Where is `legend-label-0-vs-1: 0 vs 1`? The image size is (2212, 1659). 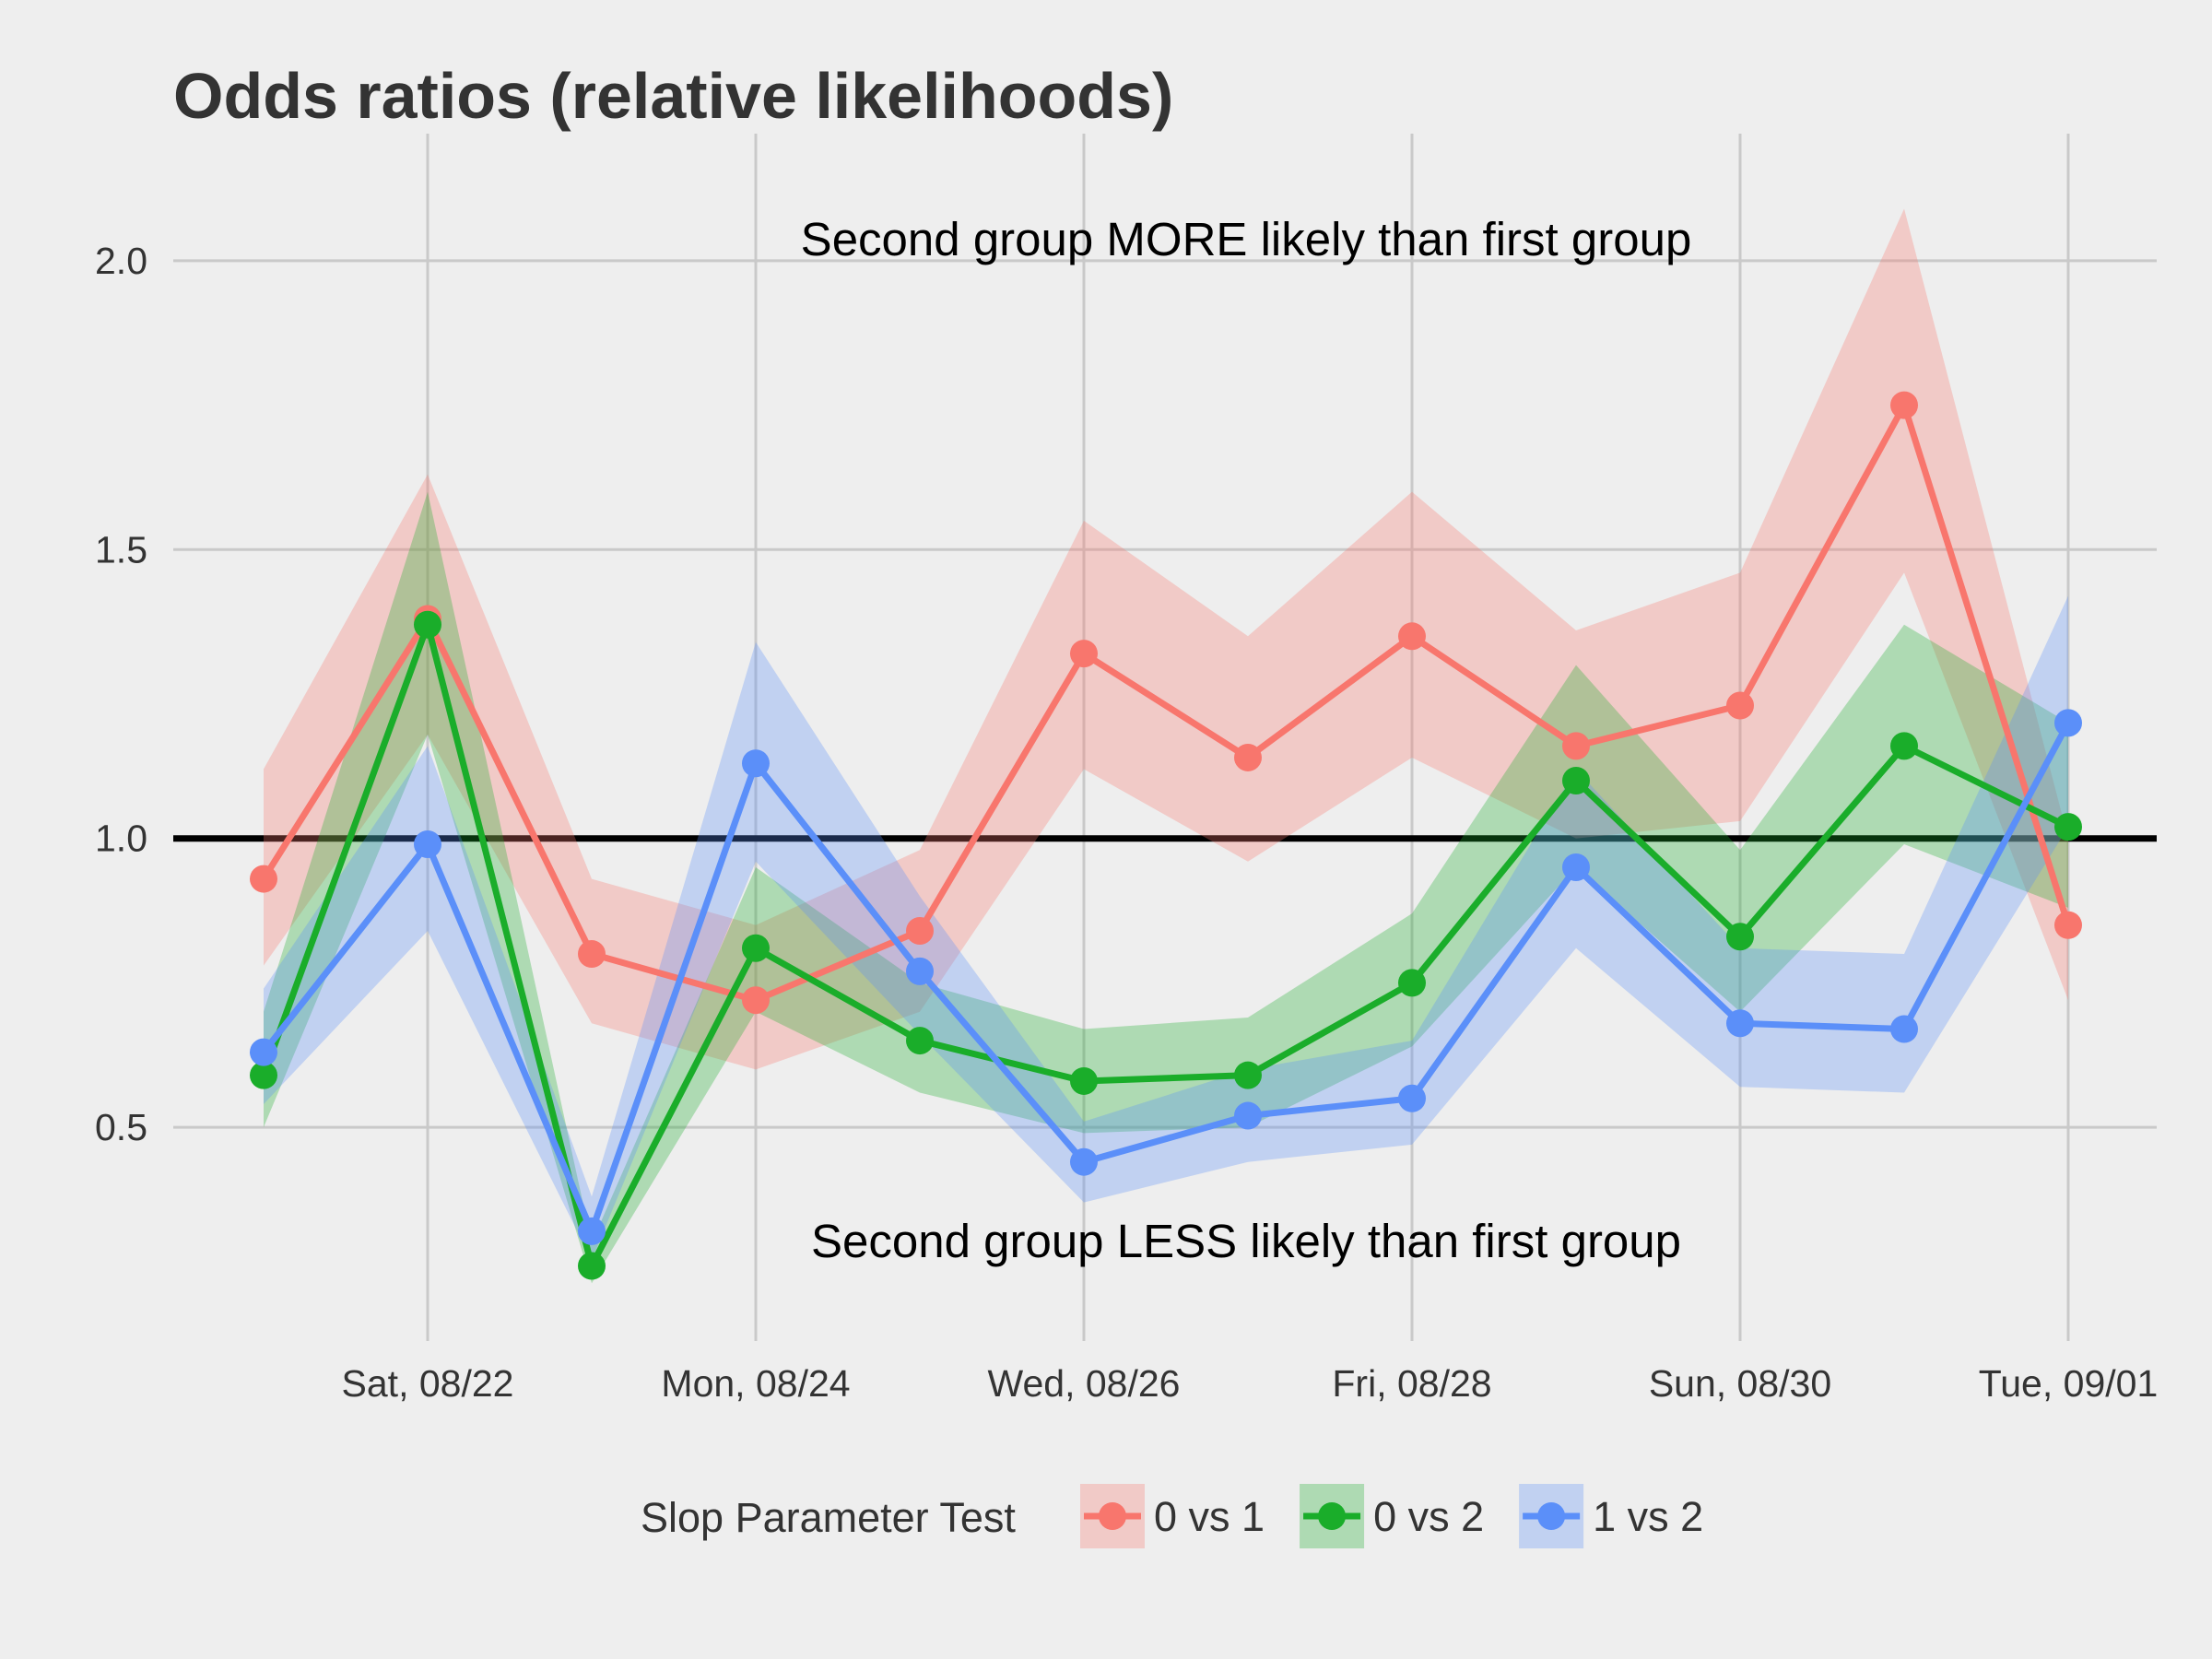 legend-label-0-vs-1: 0 vs 1 is located at coordinates (1209, 1516).